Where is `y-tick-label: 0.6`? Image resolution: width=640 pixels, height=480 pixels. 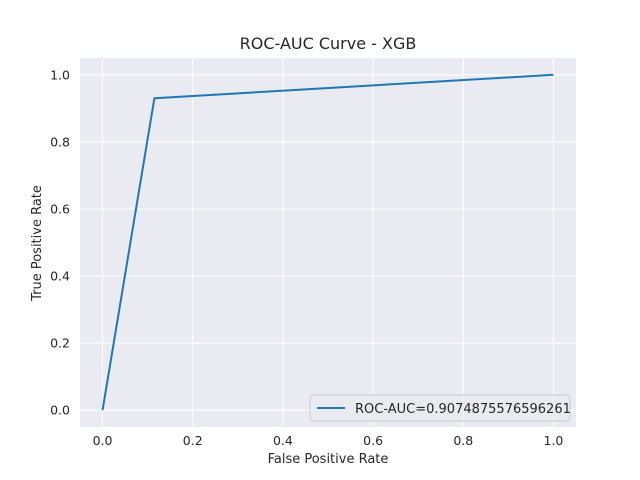
y-tick-label: 0.6 is located at coordinates (60, 208).